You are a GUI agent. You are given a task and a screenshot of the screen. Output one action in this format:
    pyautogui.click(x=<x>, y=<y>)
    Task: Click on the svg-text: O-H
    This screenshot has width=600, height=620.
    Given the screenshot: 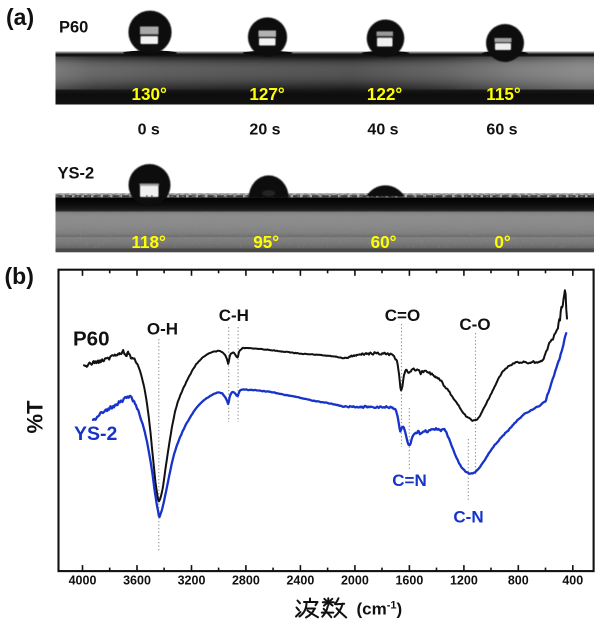 What is the action you would take?
    pyautogui.click(x=162, y=329)
    